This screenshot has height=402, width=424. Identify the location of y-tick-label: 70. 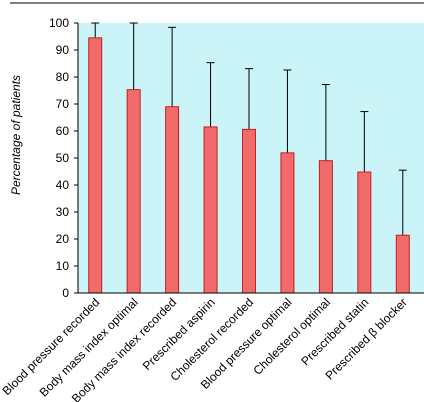
(63, 104).